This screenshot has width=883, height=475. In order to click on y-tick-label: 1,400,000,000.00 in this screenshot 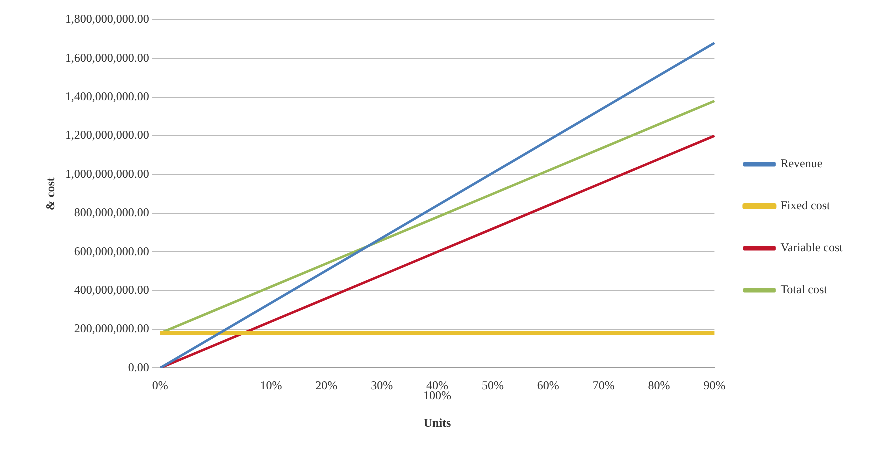, I will do `click(107, 97)`.